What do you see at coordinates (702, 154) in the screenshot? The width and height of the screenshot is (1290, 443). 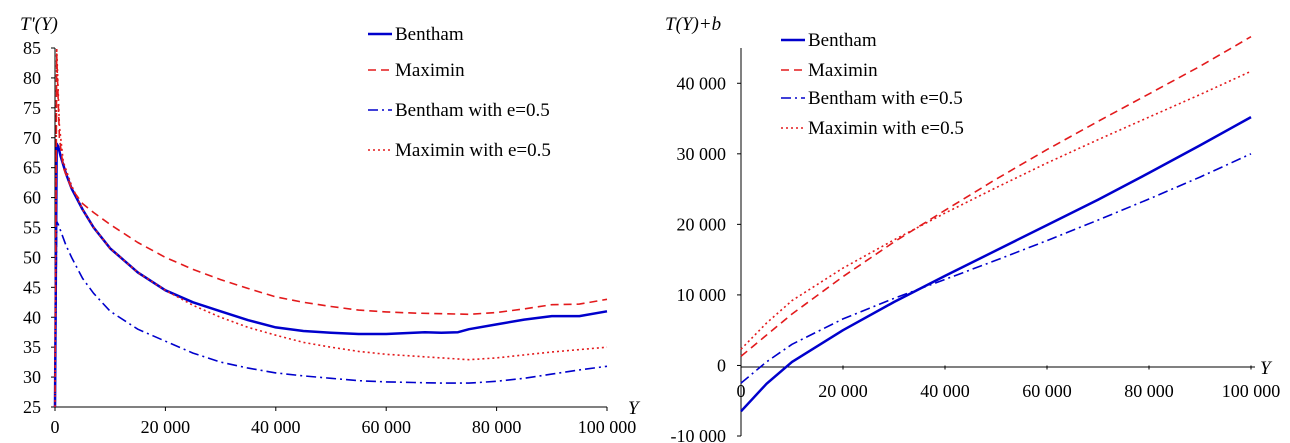 I see `right-y-tick-label: 30 000` at bounding box center [702, 154].